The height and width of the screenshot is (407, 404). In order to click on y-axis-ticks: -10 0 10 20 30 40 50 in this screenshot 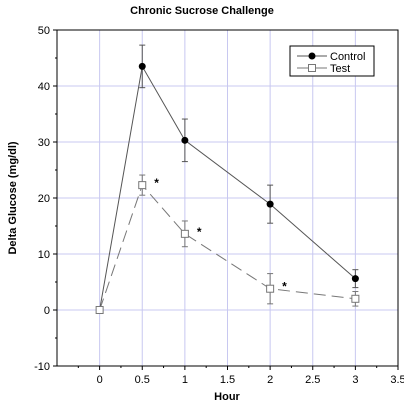, I will do `click(45, 199)`.